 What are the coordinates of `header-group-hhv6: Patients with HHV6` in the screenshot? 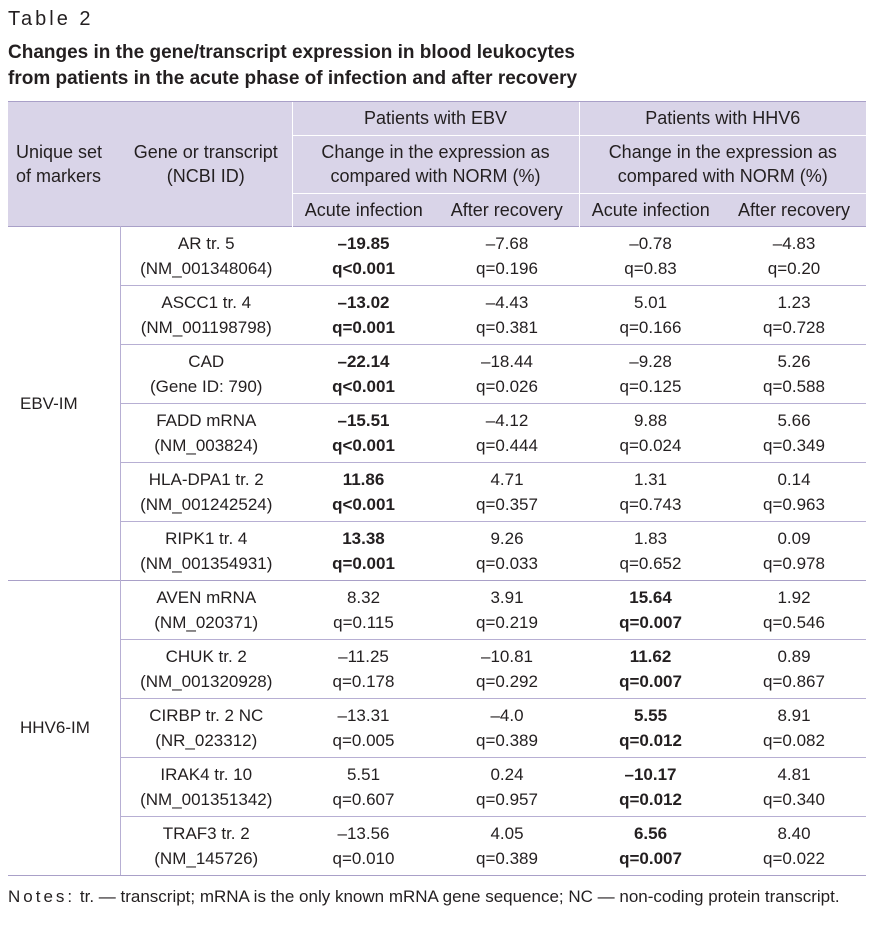 It's located at (722, 119).